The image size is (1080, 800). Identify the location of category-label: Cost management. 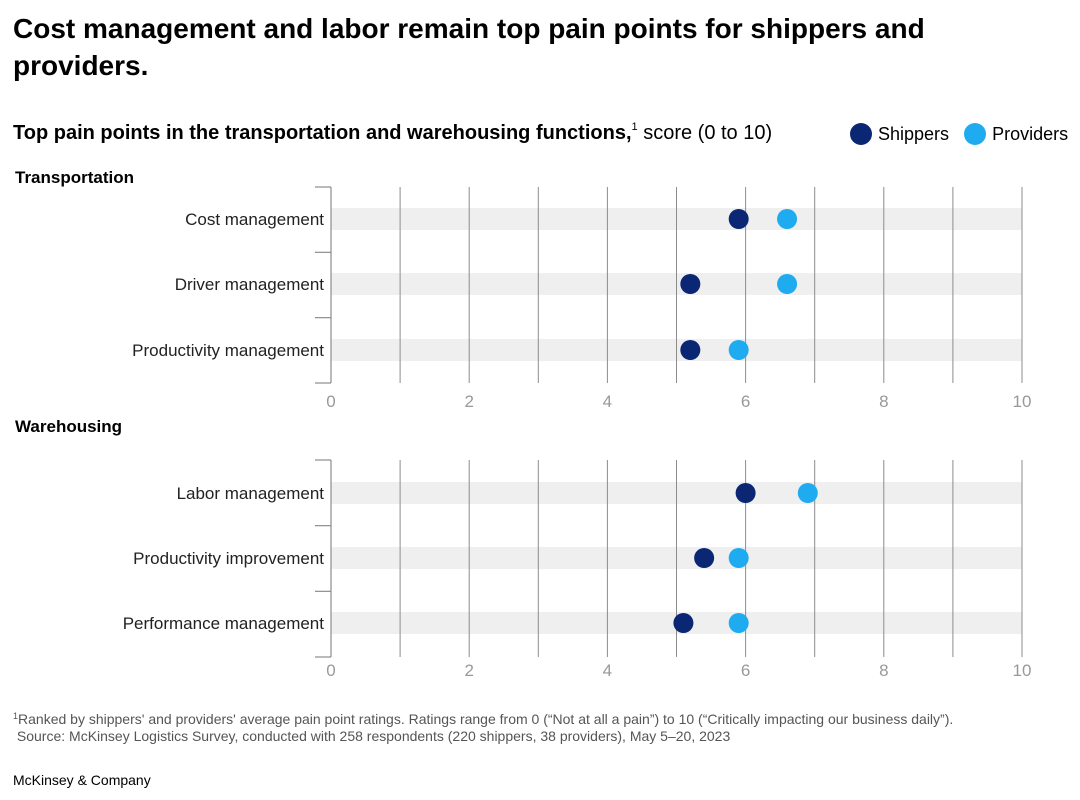
(254, 219).